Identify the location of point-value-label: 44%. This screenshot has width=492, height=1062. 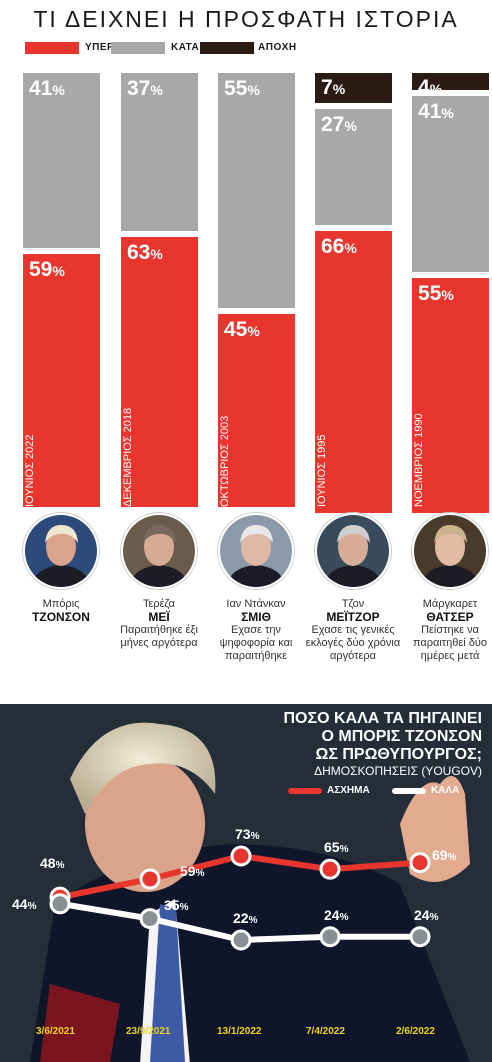
(24, 904).